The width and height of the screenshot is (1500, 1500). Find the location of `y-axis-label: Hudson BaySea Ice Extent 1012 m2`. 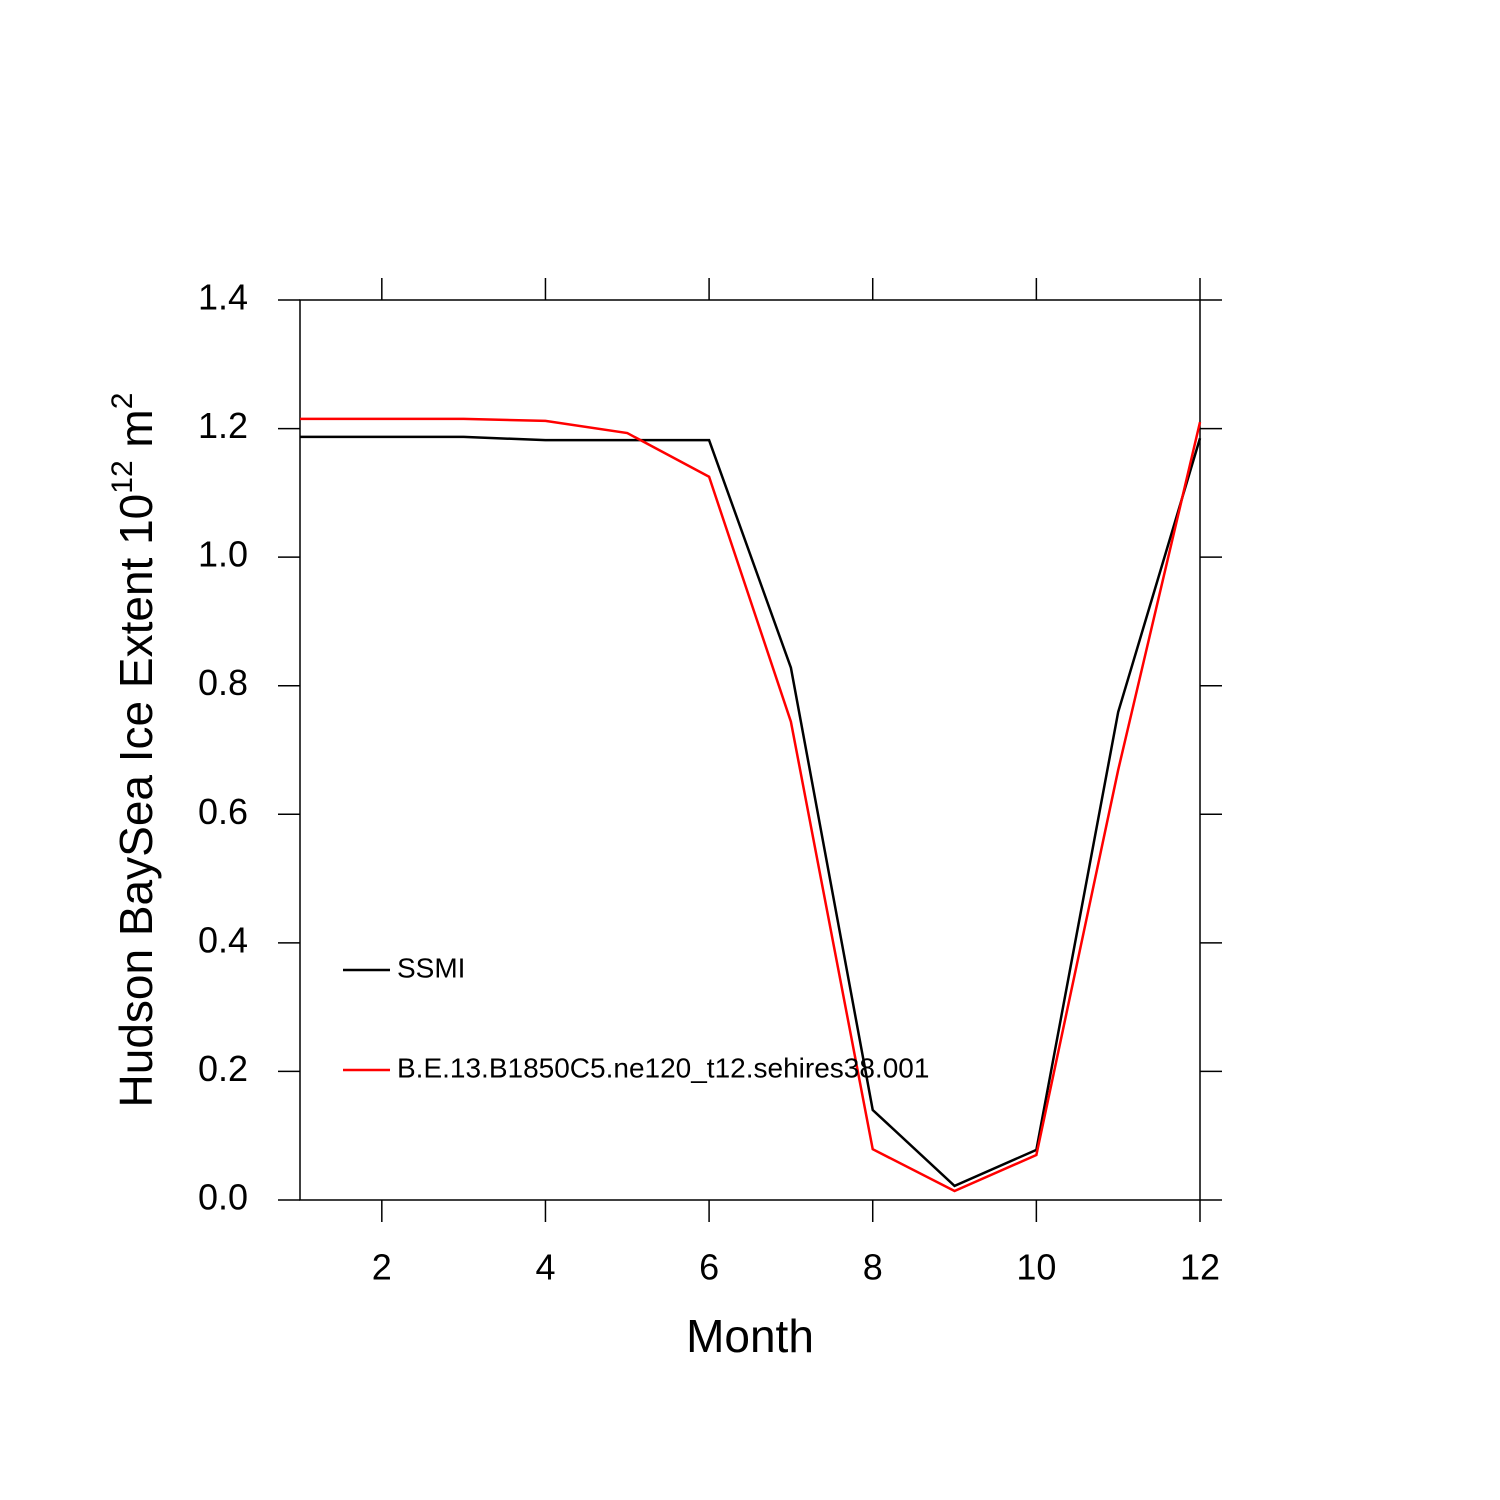

y-axis-label: Hudson BaySea Ice Extent 1012 m2 is located at coordinates (134, 750).